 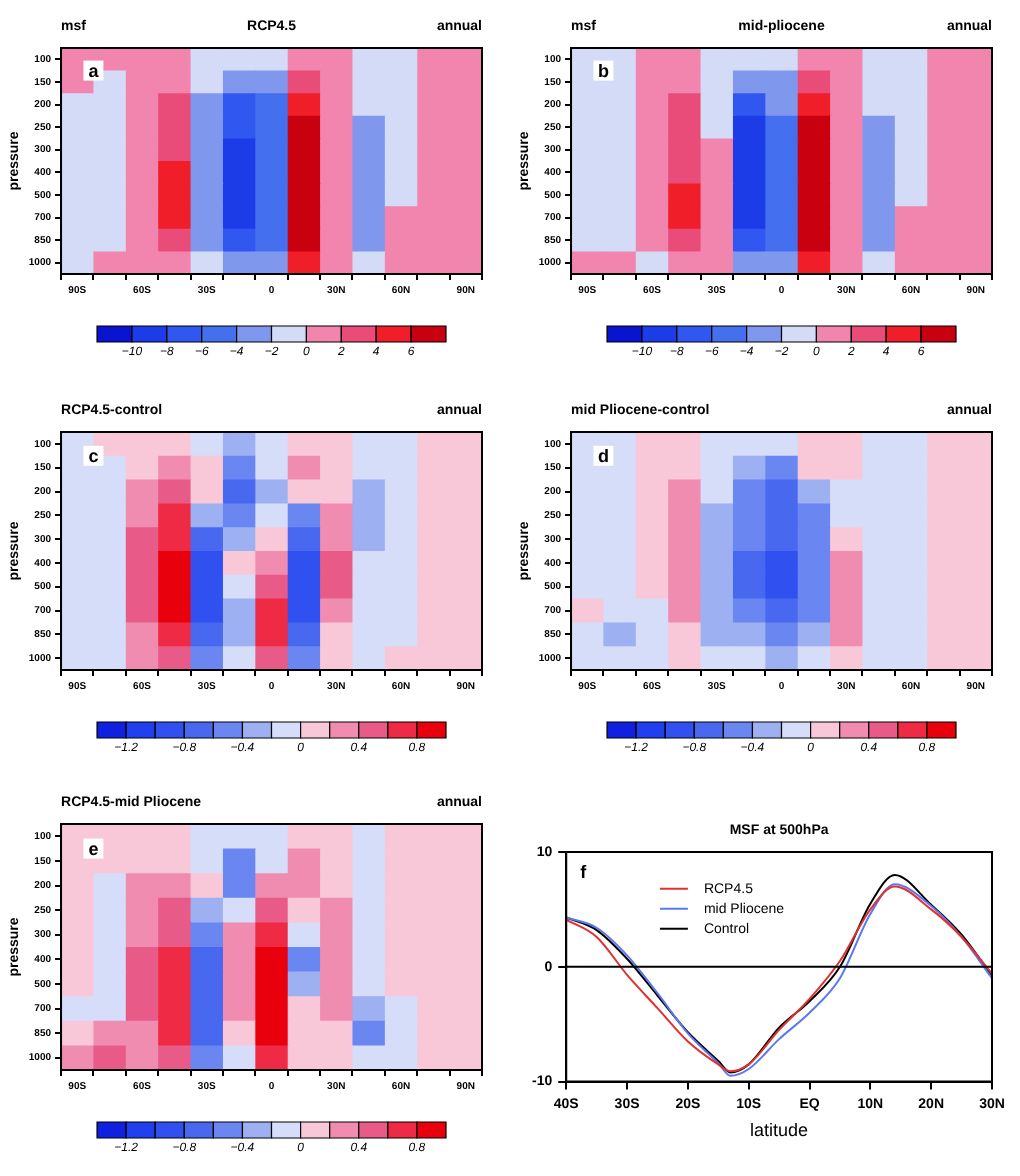 I want to click on annotation: e, so click(x=93, y=848).